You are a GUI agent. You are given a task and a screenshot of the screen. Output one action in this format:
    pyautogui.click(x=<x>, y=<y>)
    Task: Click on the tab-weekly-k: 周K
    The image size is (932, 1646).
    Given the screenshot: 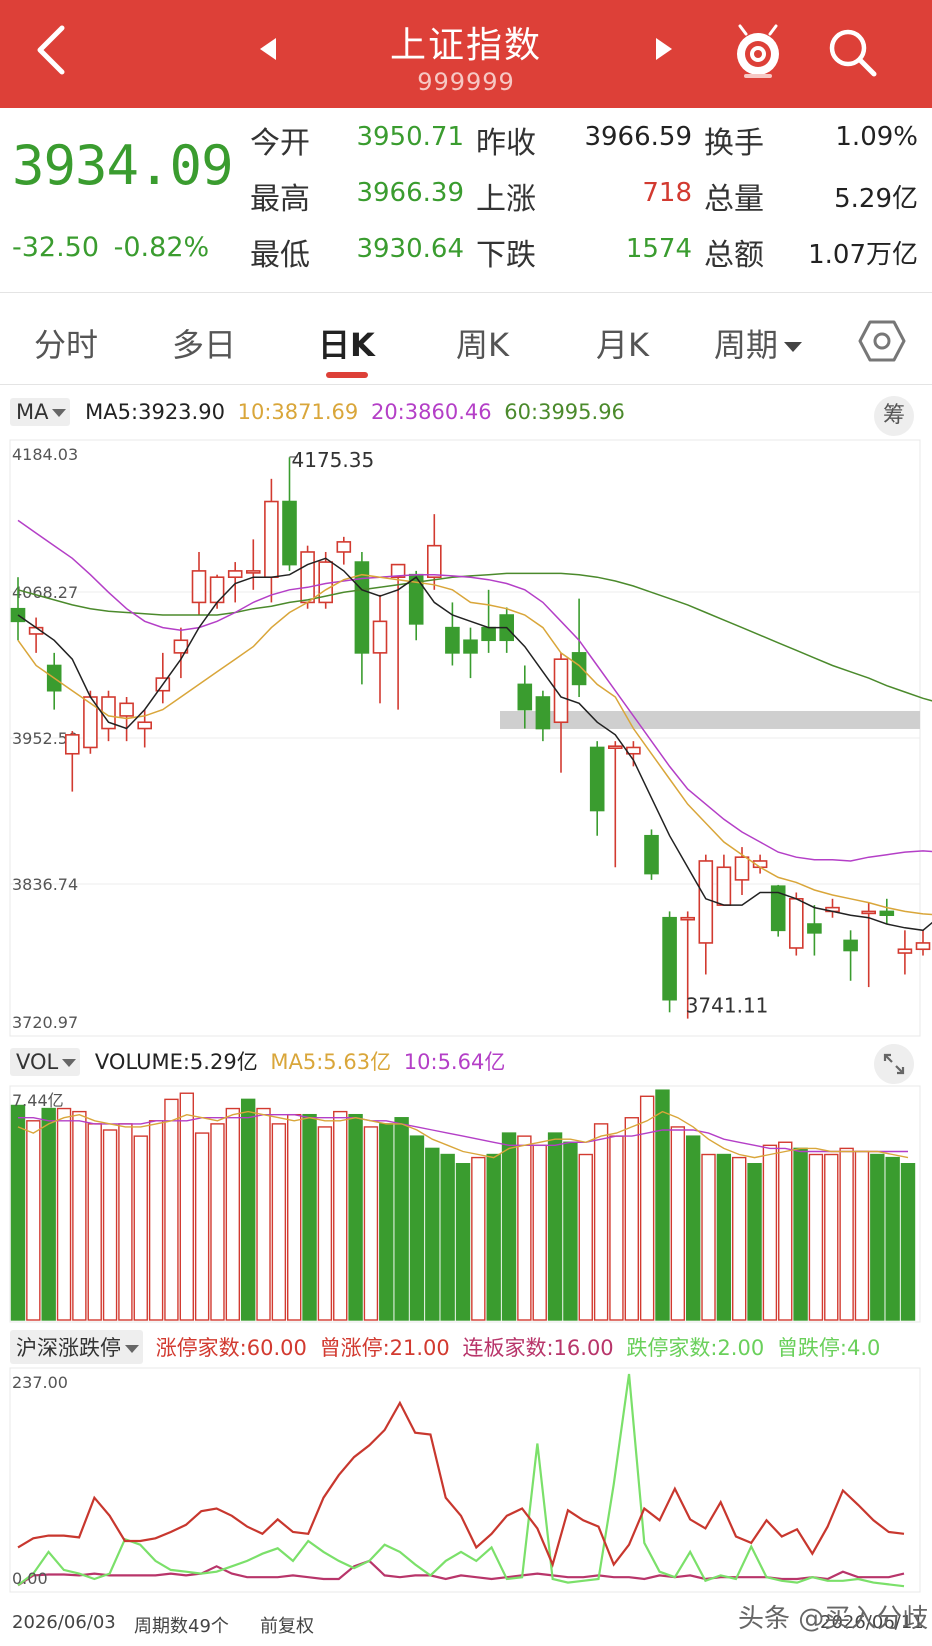 What is the action you would take?
    pyautogui.click(x=482, y=345)
    